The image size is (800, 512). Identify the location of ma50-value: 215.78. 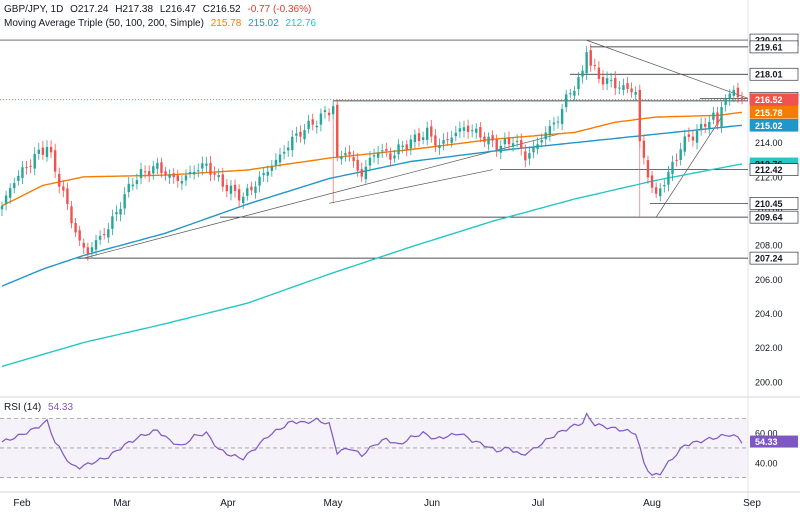
(226, 23).